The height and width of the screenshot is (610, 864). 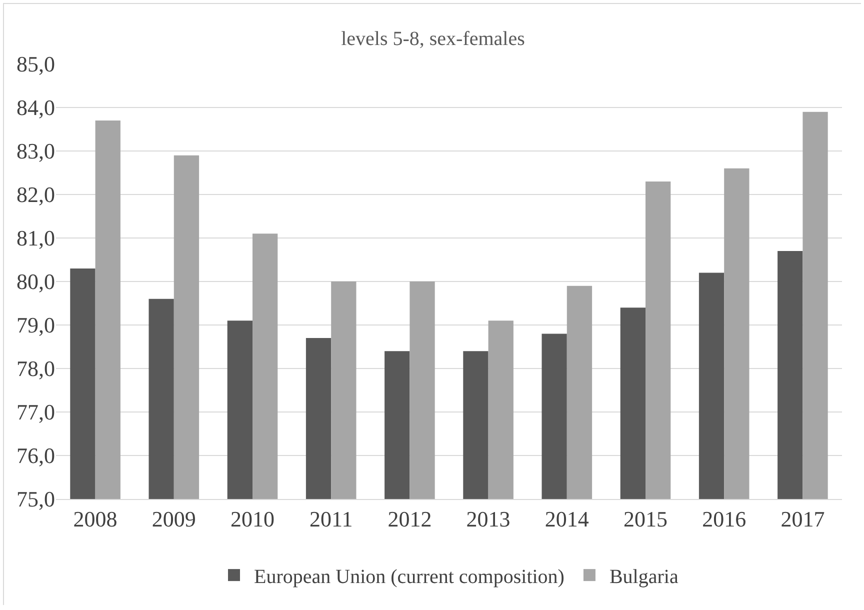 I want to click on legend-label: Bulgaria, so click(x=643, y=577).